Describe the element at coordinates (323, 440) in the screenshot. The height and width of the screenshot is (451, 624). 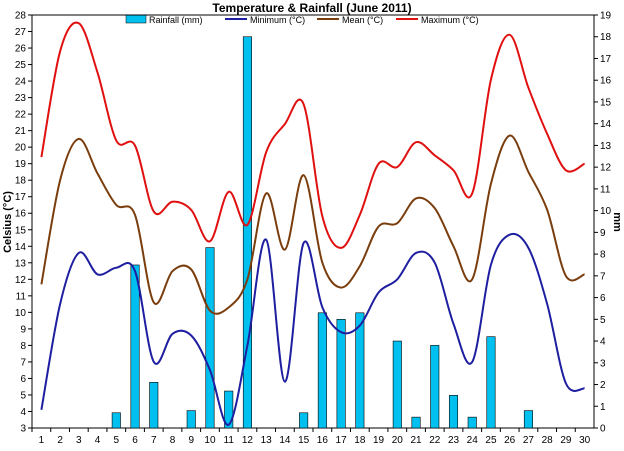
I see `x-tick-label: 16` at that location.